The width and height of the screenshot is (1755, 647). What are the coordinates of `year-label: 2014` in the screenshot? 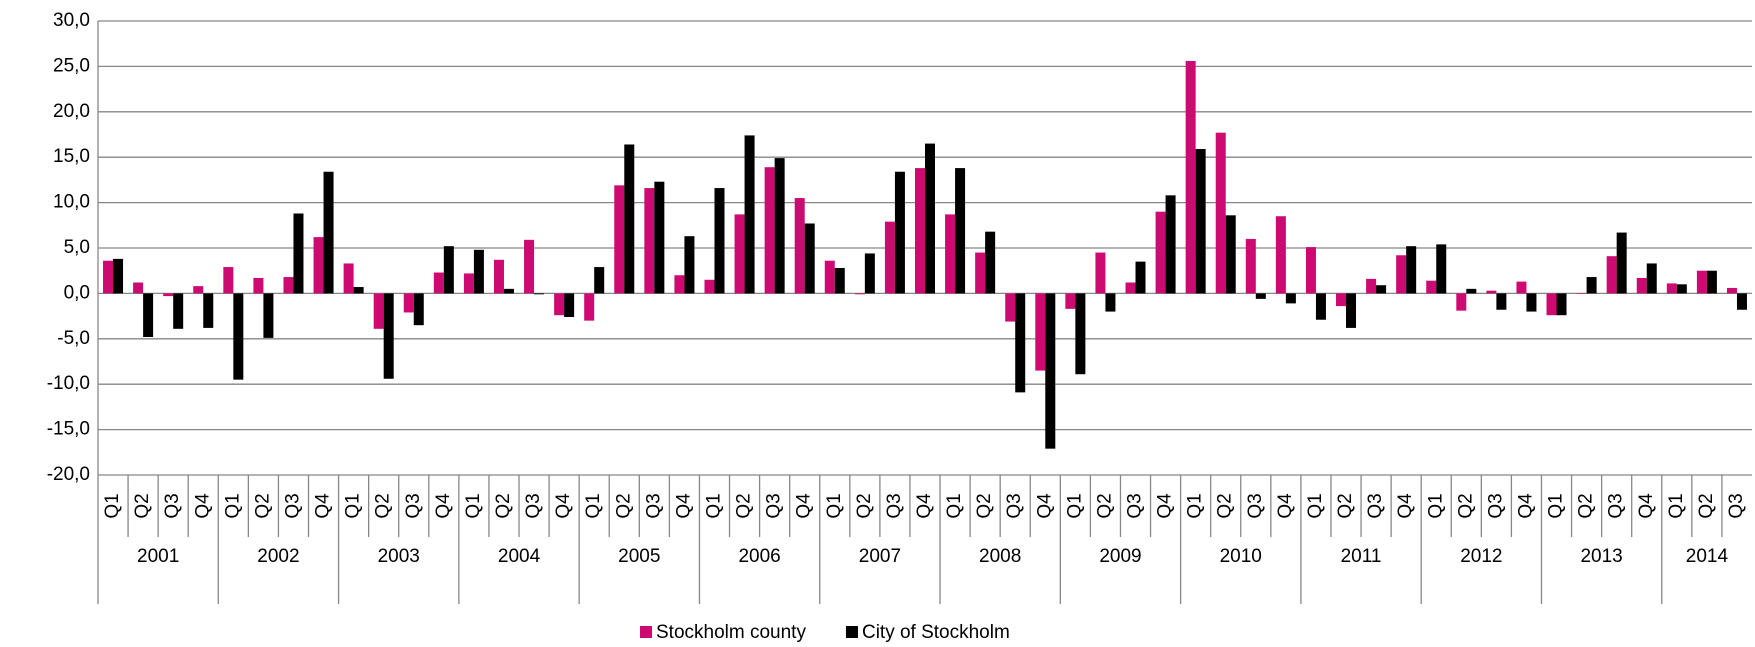 It's located at (1707, 556).